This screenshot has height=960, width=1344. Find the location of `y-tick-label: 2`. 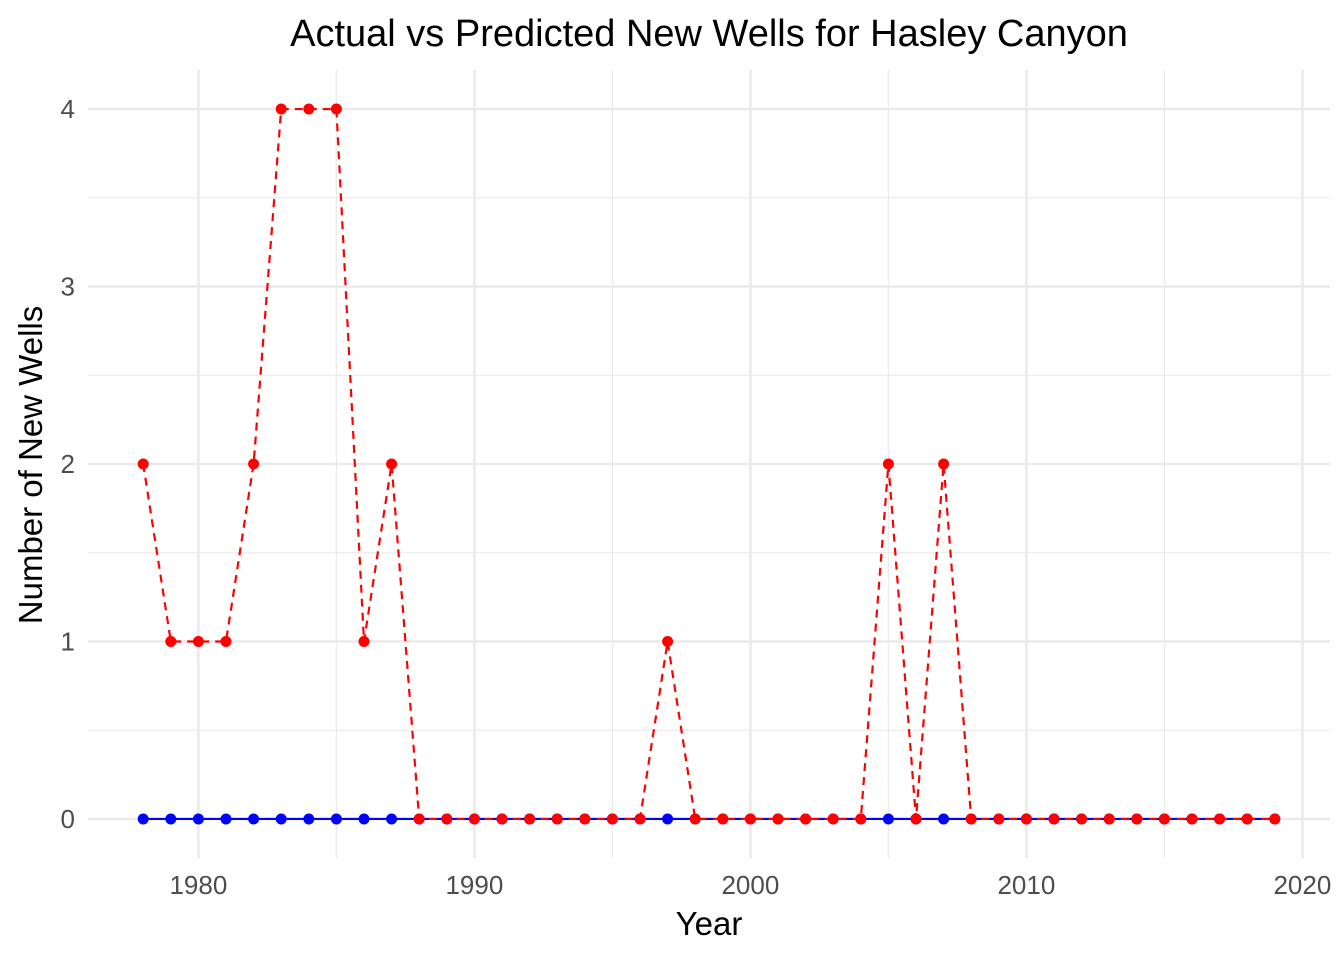

y-tick-label: 2 is located at coordinates (68, 464).